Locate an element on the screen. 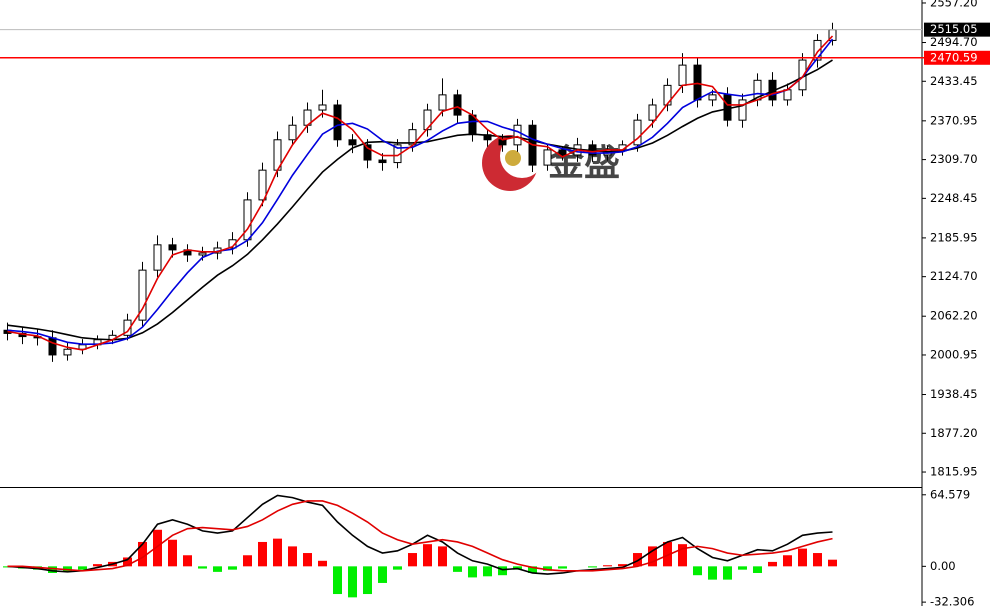  y-tick-label: -32.306 is located at coordinates (952, 600).